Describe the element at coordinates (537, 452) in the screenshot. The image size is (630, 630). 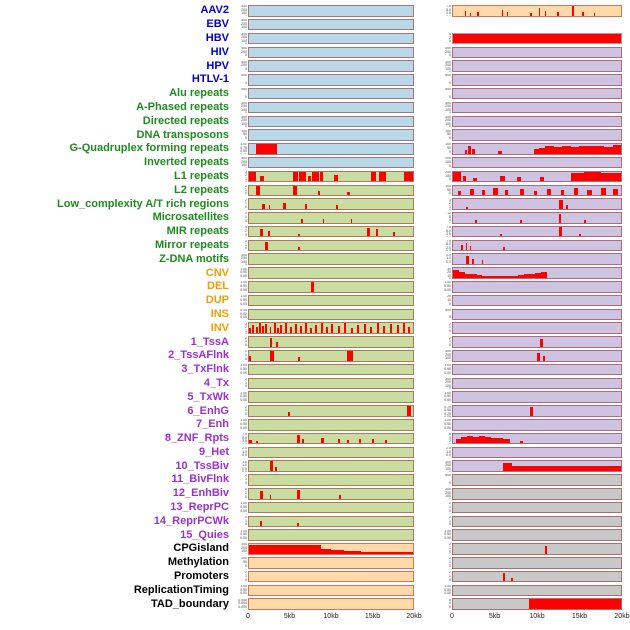
I see `track-plot-right-9-het` at that location.